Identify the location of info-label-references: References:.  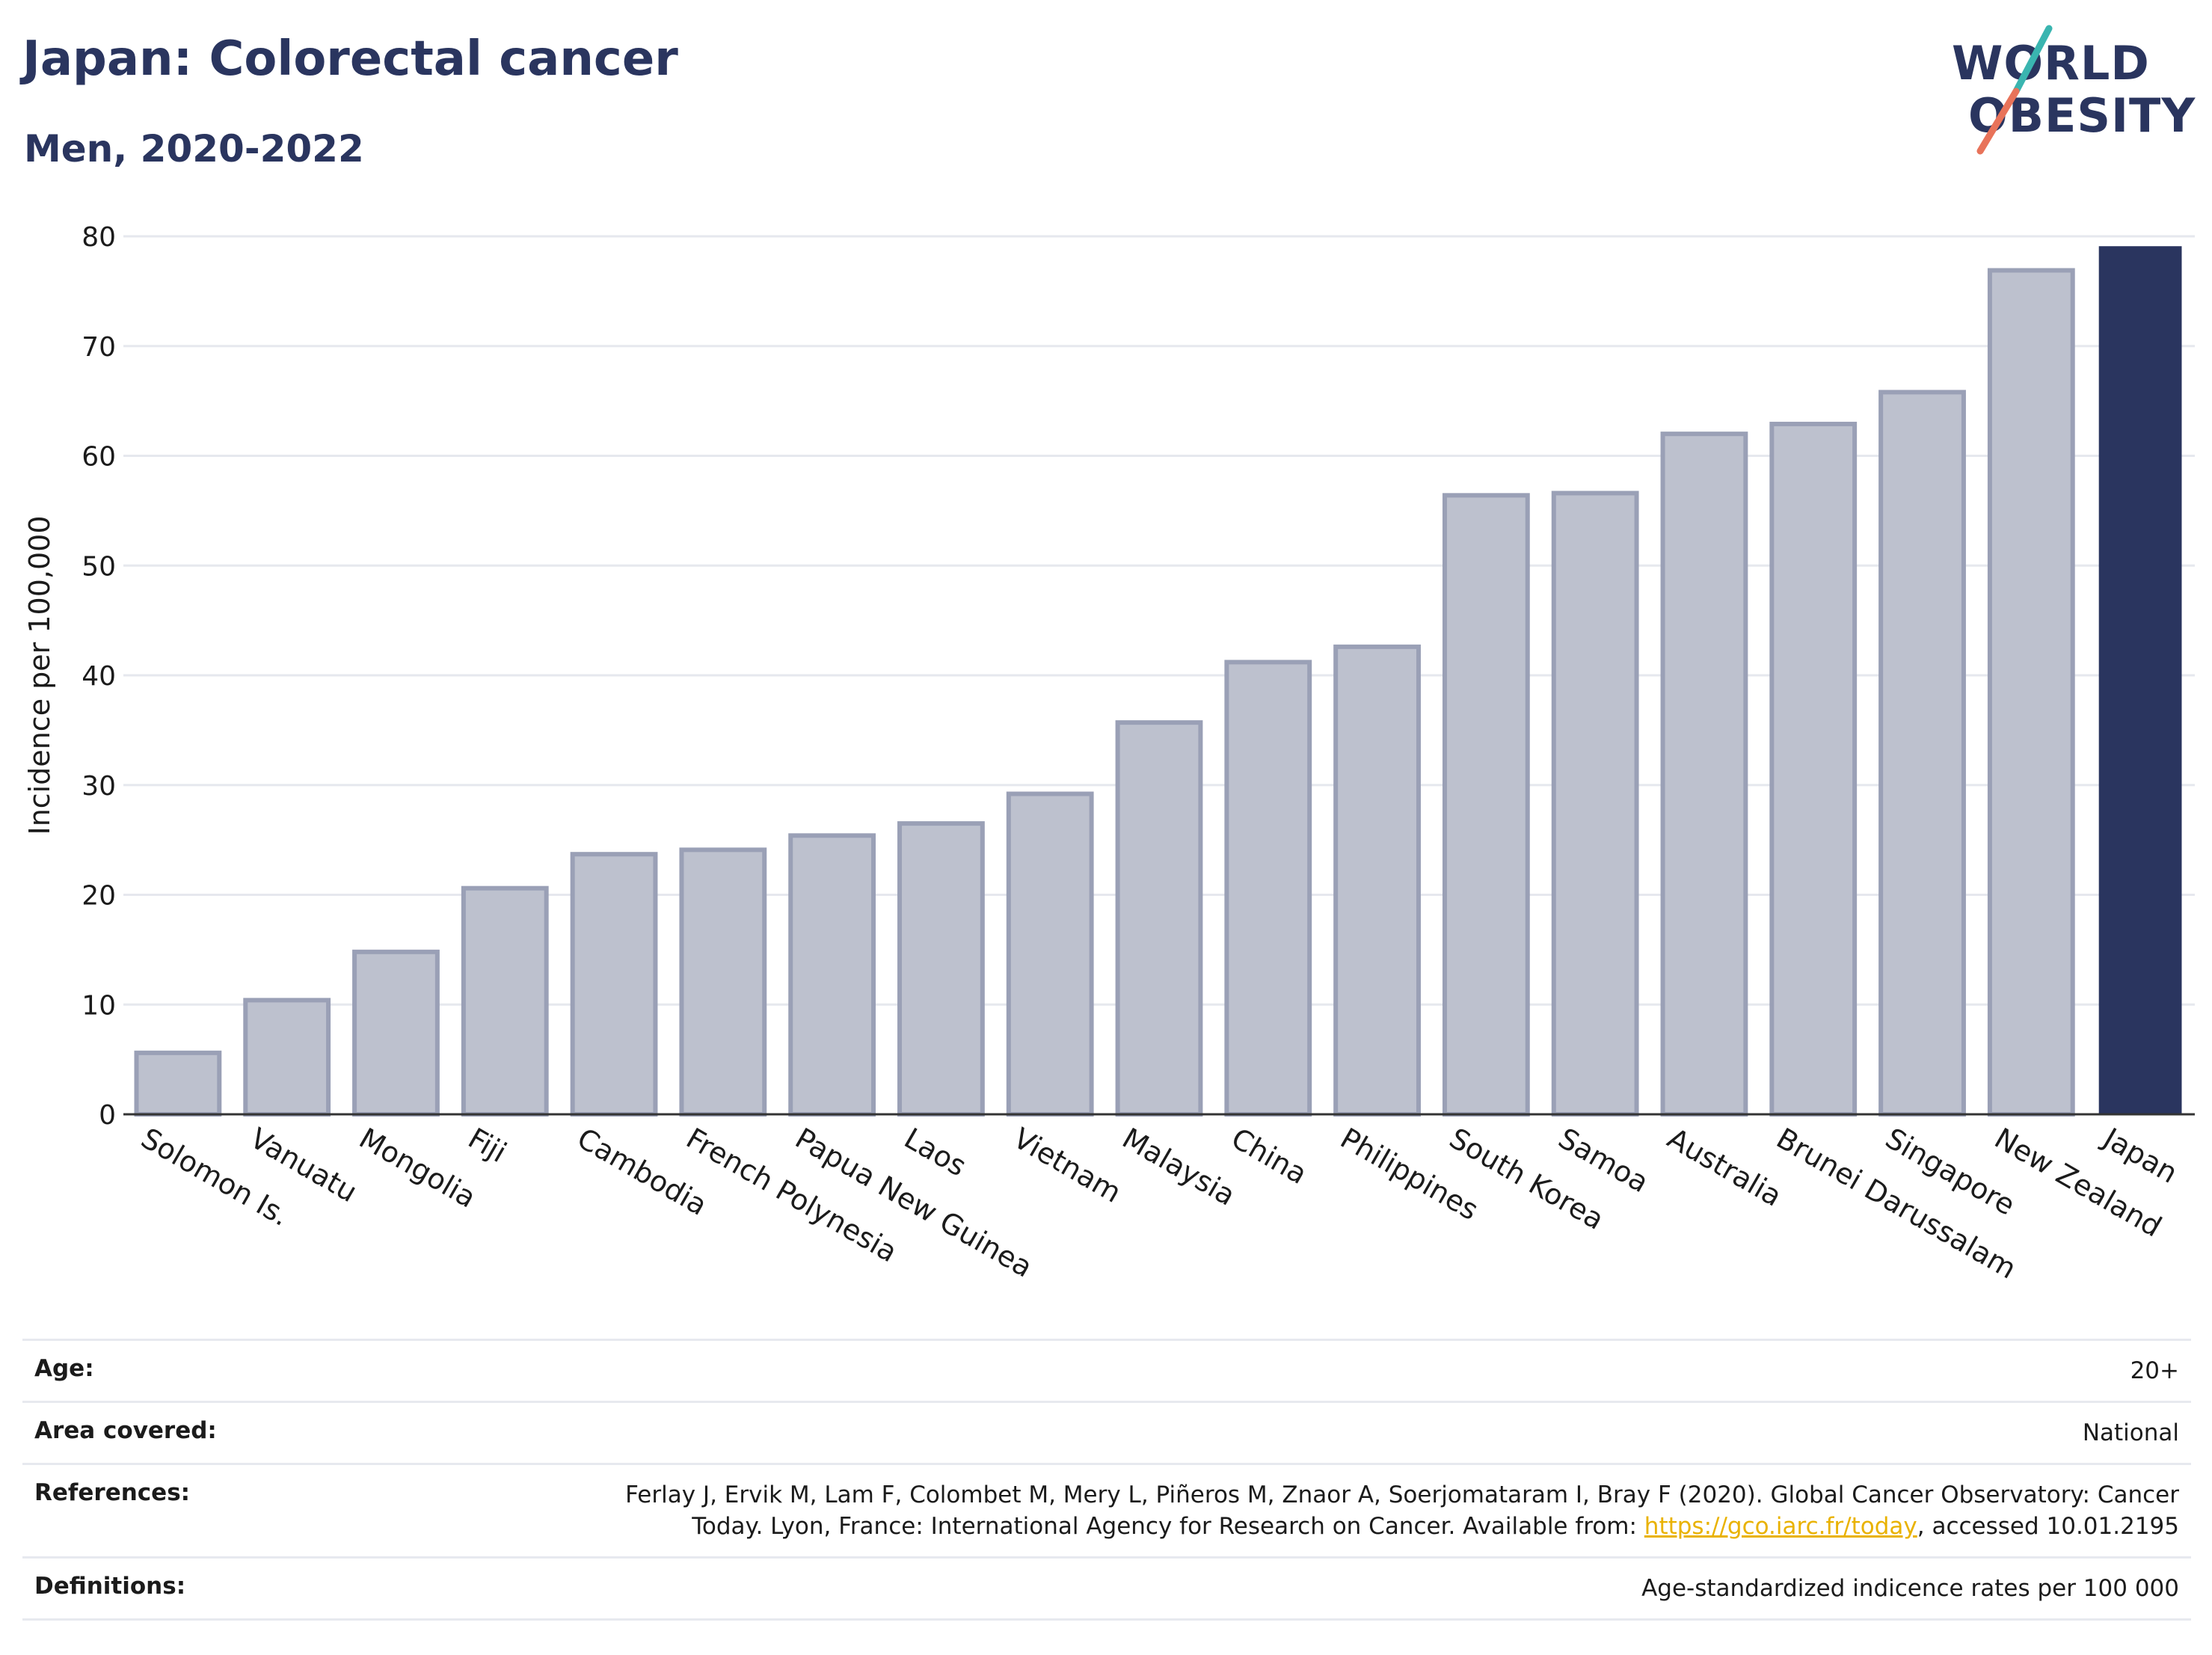
(112, 1492).